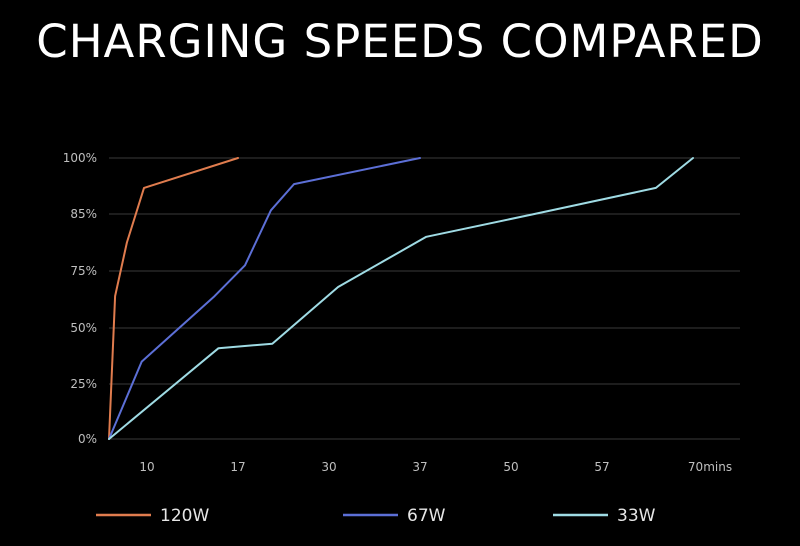 This screenshot has width=800, height=546. What do you see at coordinates (146, 467) in the screenshot?
I see `x-tick-label: 10` at bounding box center [146, 467].